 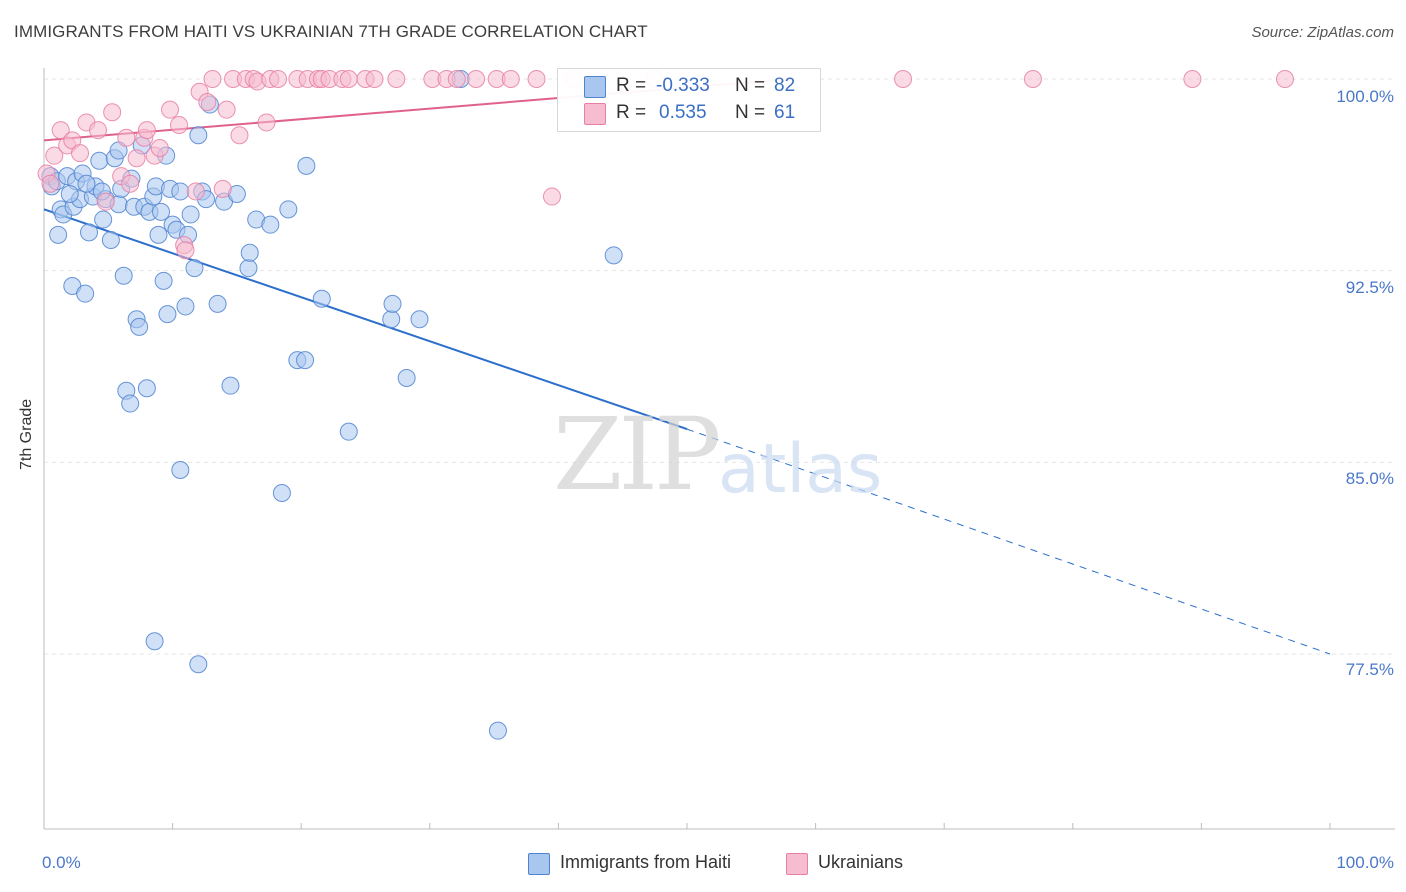 I want to click on haiti-legend-icon, so click(x=539, y=864).